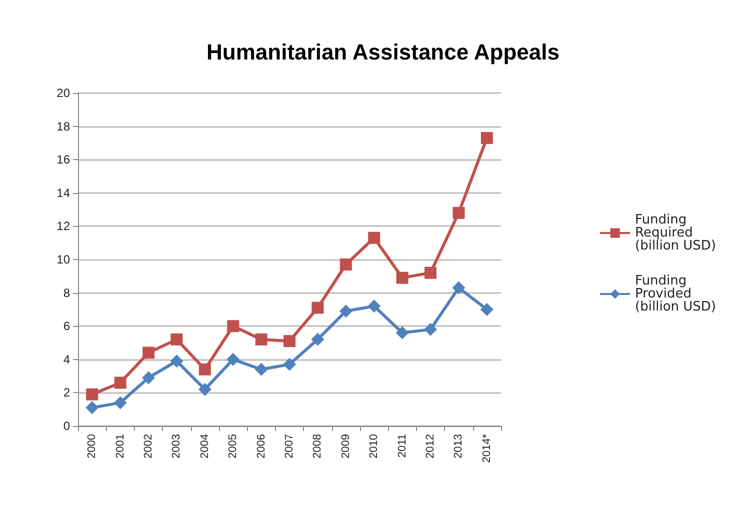 The image size is (739, 527). Describe the element at coordinates (675, 294) in the screenshot. I see `legend-label: Funding Provided (billion USD)` at that location.